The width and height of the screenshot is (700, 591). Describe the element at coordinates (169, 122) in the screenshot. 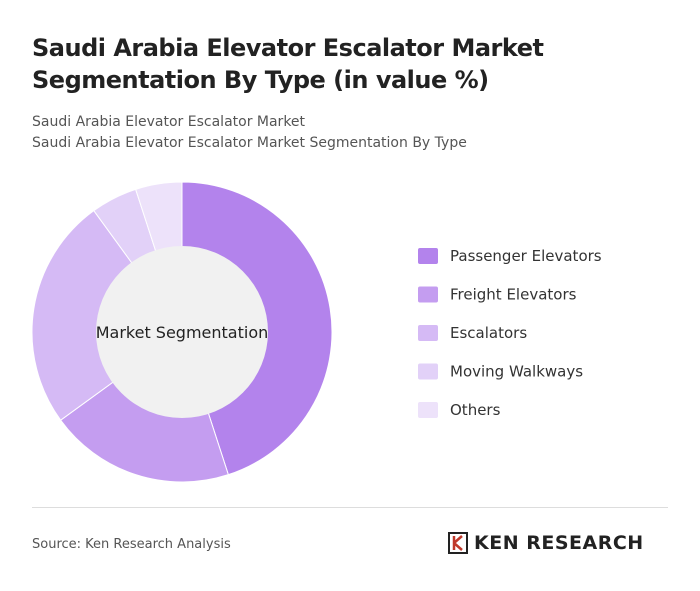

I see `subtitle: Saudi Arabia Elevator Escalator Market` at that location.